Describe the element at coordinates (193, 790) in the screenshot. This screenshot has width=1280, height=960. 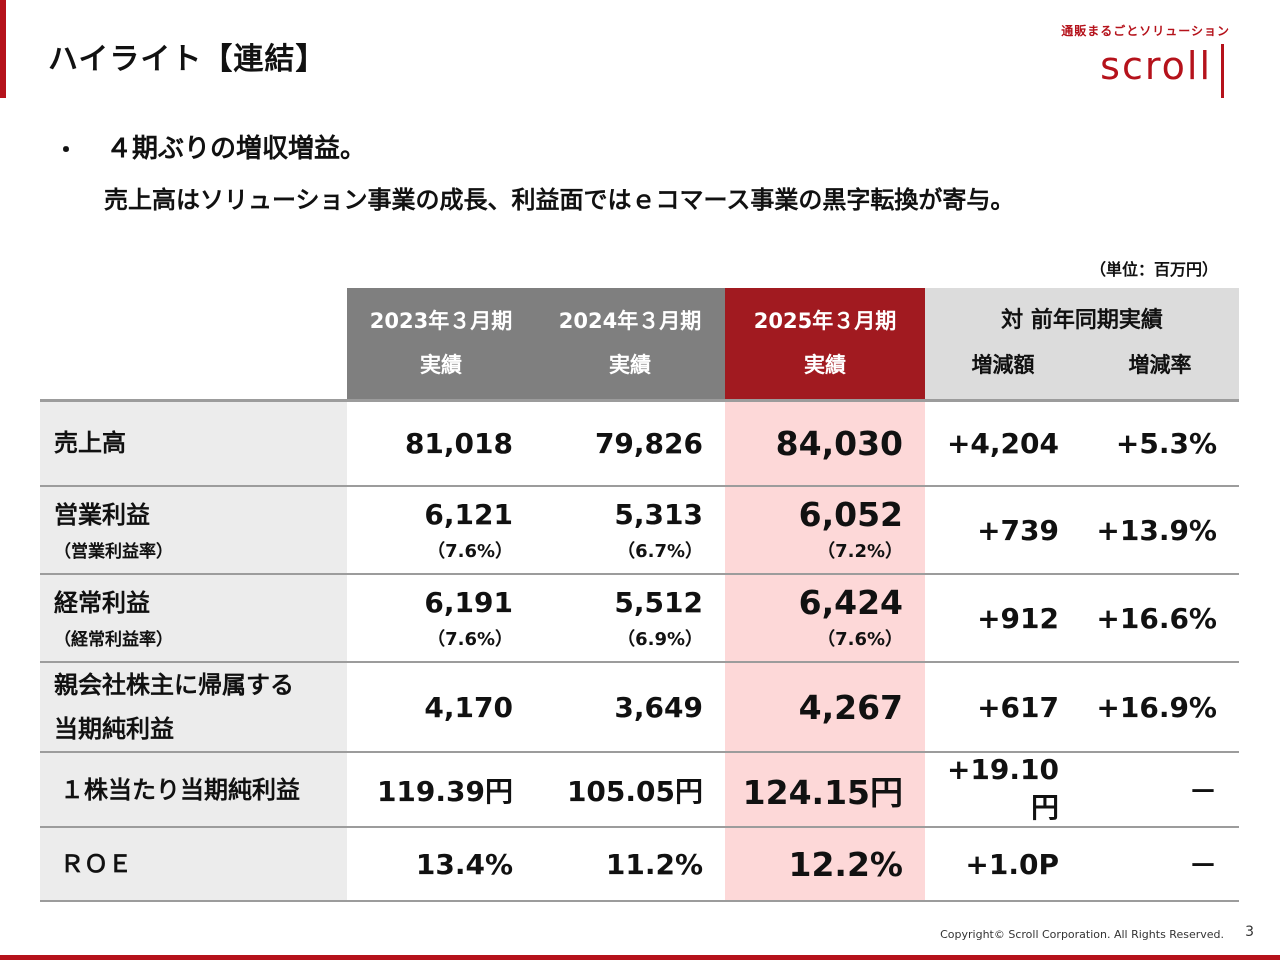
I see `row-label: １株当たり当期純利益` at that location.